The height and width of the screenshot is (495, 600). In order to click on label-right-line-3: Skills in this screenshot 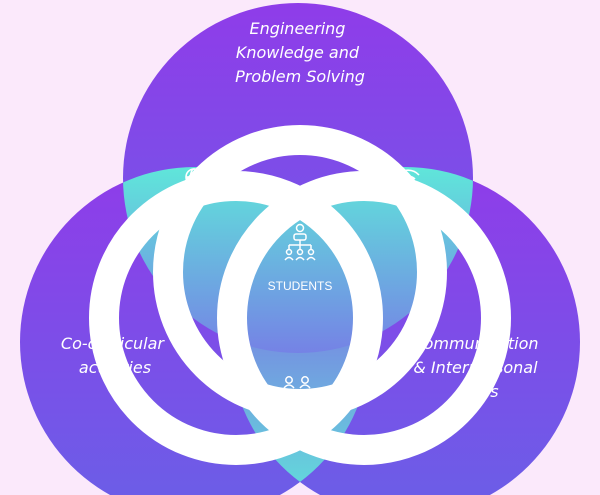, I will do `click(477, 391)`.